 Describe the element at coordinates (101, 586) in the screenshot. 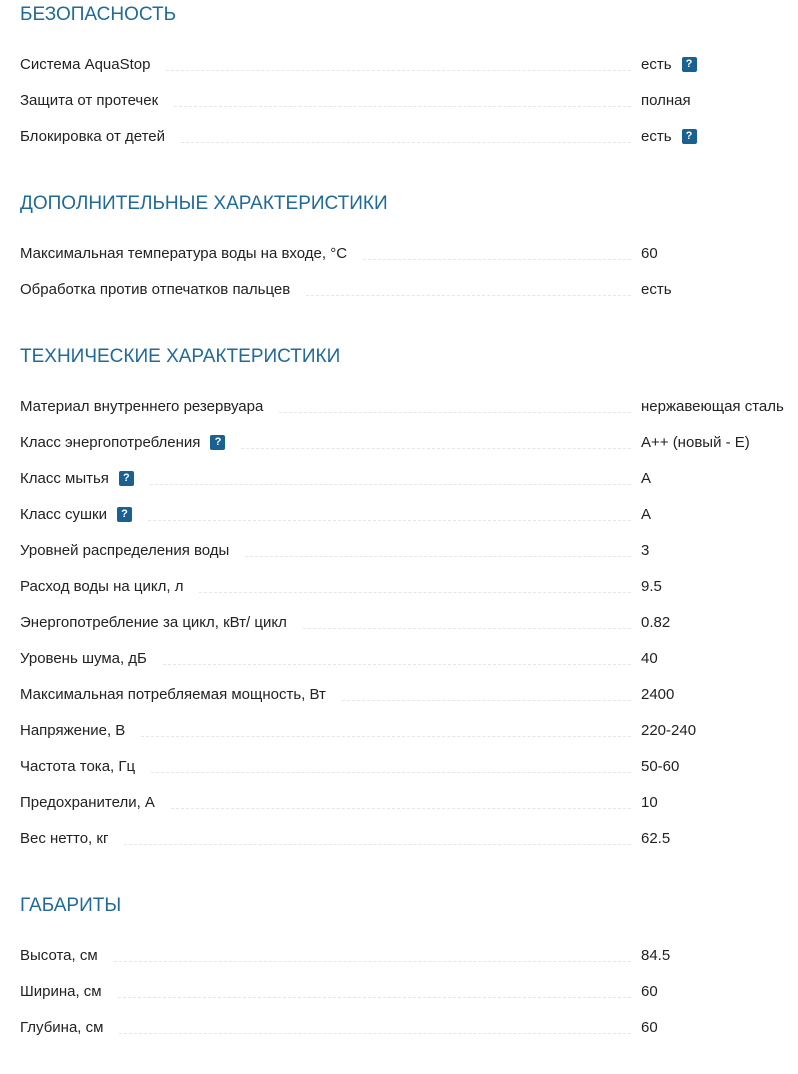

I see `spec-label-cell: Расход воды на цикл, л` at that location.